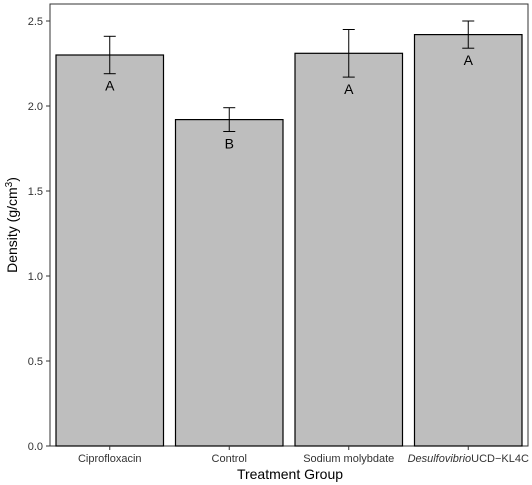 This screenshot has width=532, height=485. I want to click on x-tick-label-4: DesulfovibrioUCD−KL4C, so click(468, 459).